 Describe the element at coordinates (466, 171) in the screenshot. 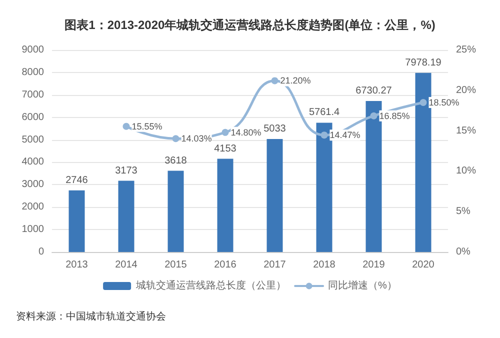

I see `y2-tick-label: 10%` at that location.